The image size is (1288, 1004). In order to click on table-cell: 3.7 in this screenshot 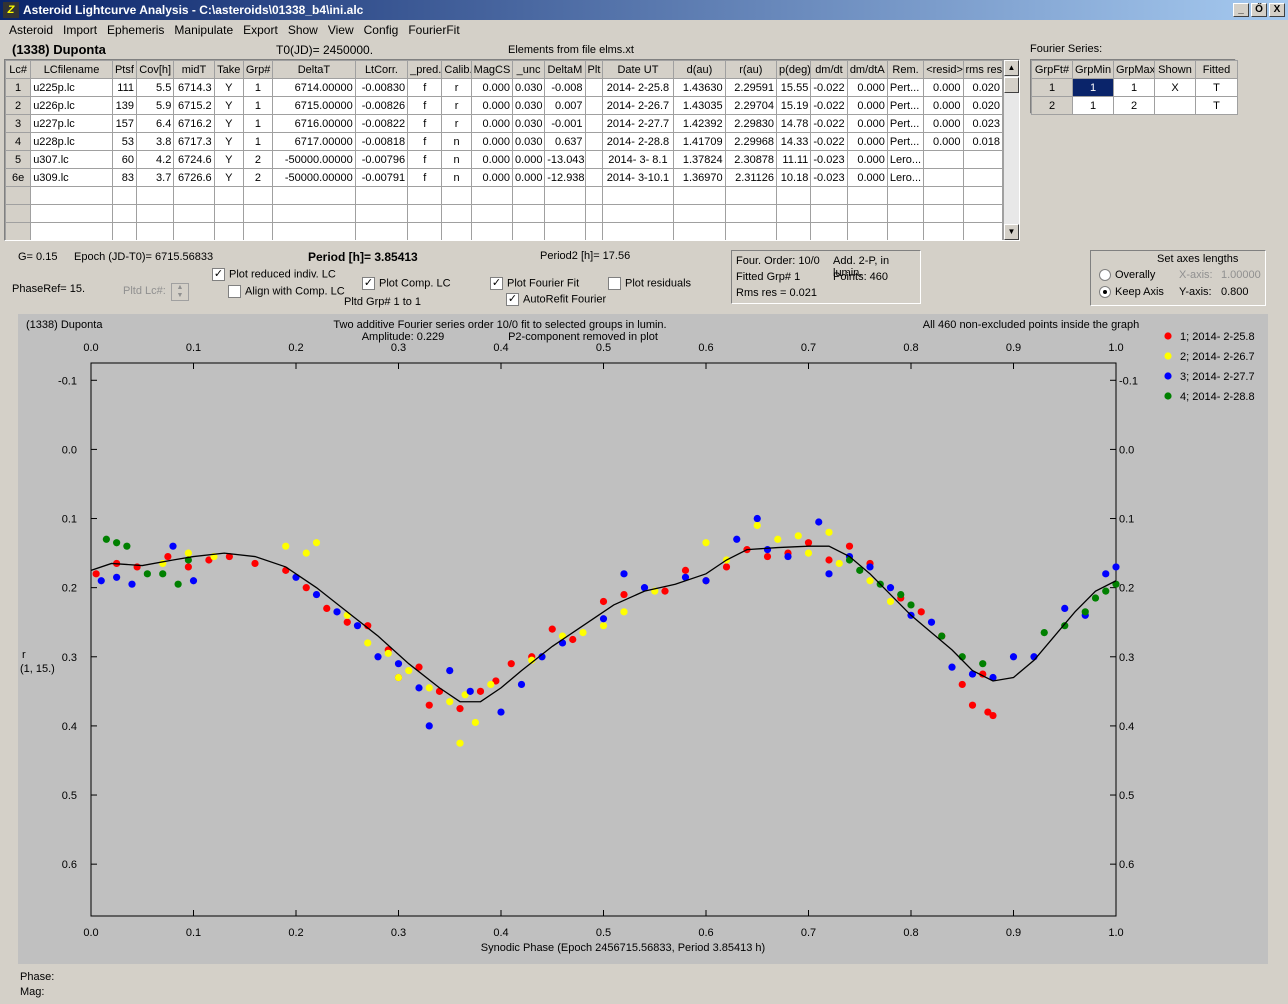, I will do `click(155, 177)`.